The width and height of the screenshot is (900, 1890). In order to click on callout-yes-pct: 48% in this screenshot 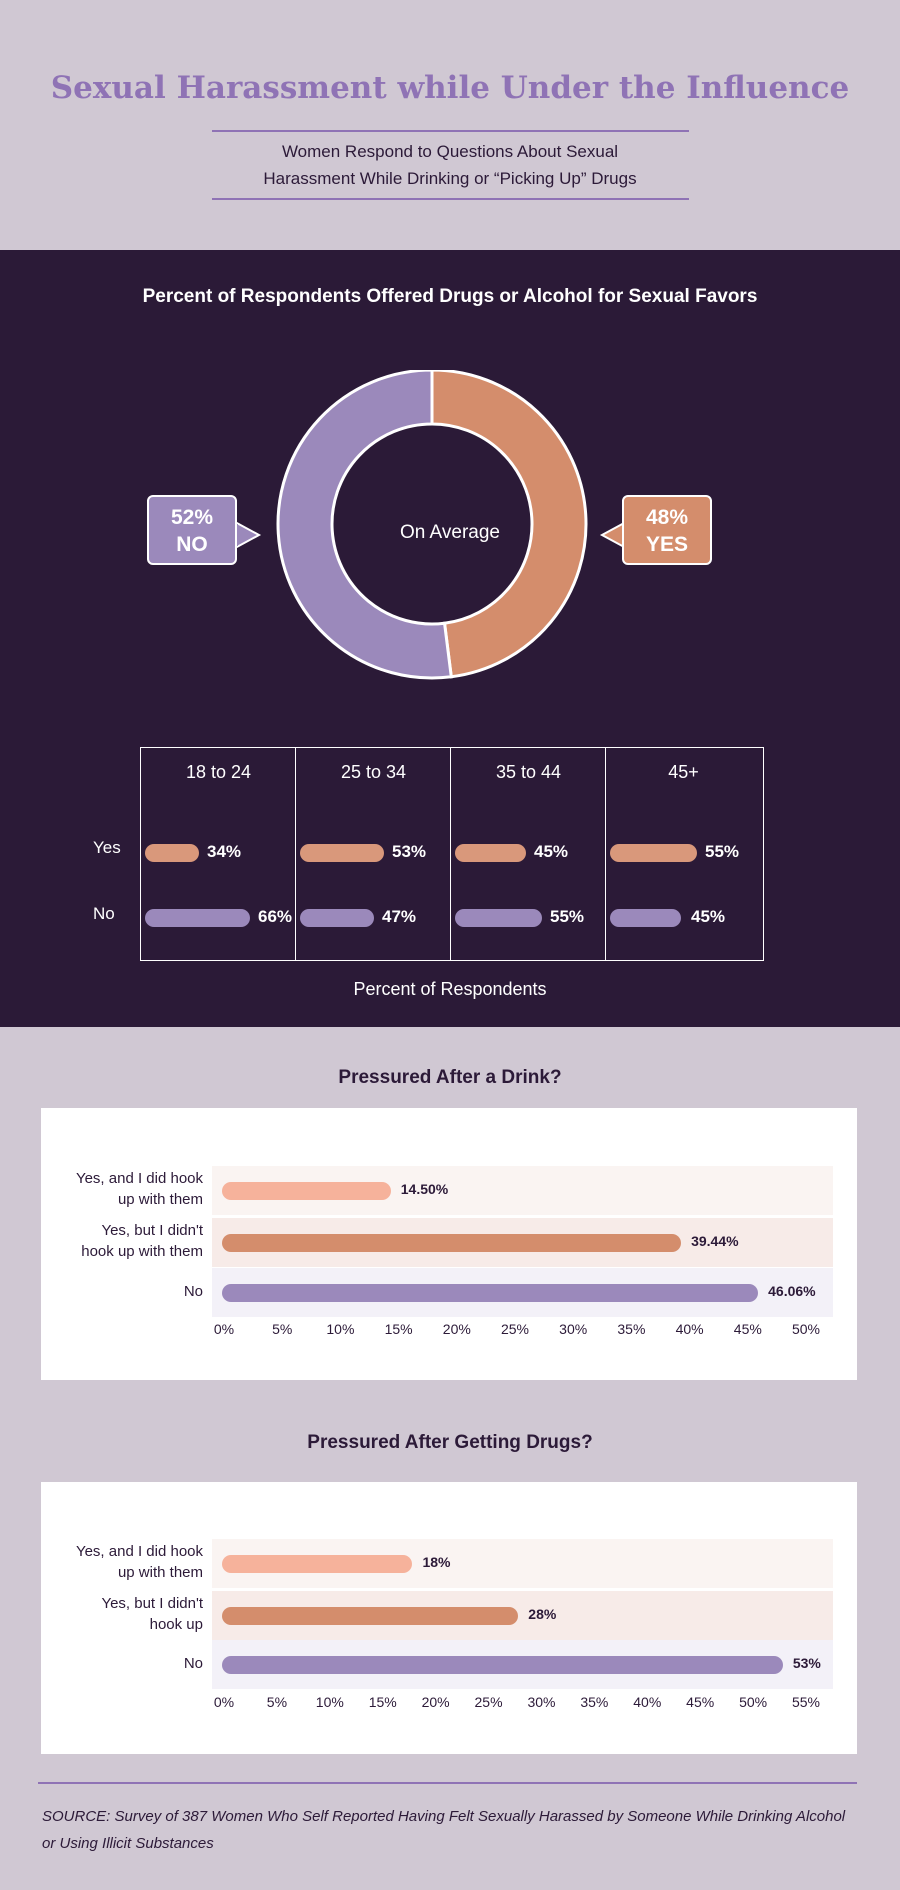, I will do `click(667, 517)`.